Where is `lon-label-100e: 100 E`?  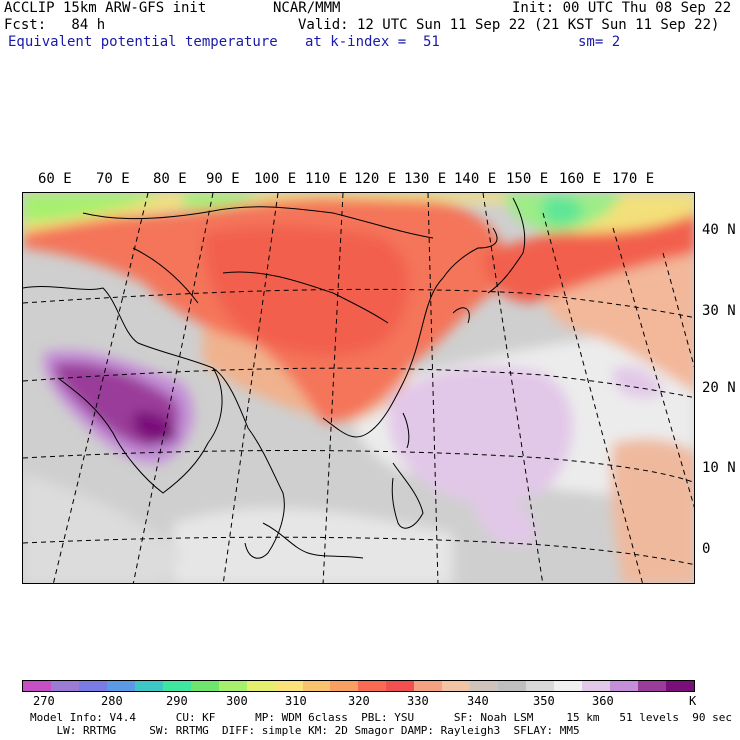 lon-label-100e: 100 E is located at coordinates (275, 179).